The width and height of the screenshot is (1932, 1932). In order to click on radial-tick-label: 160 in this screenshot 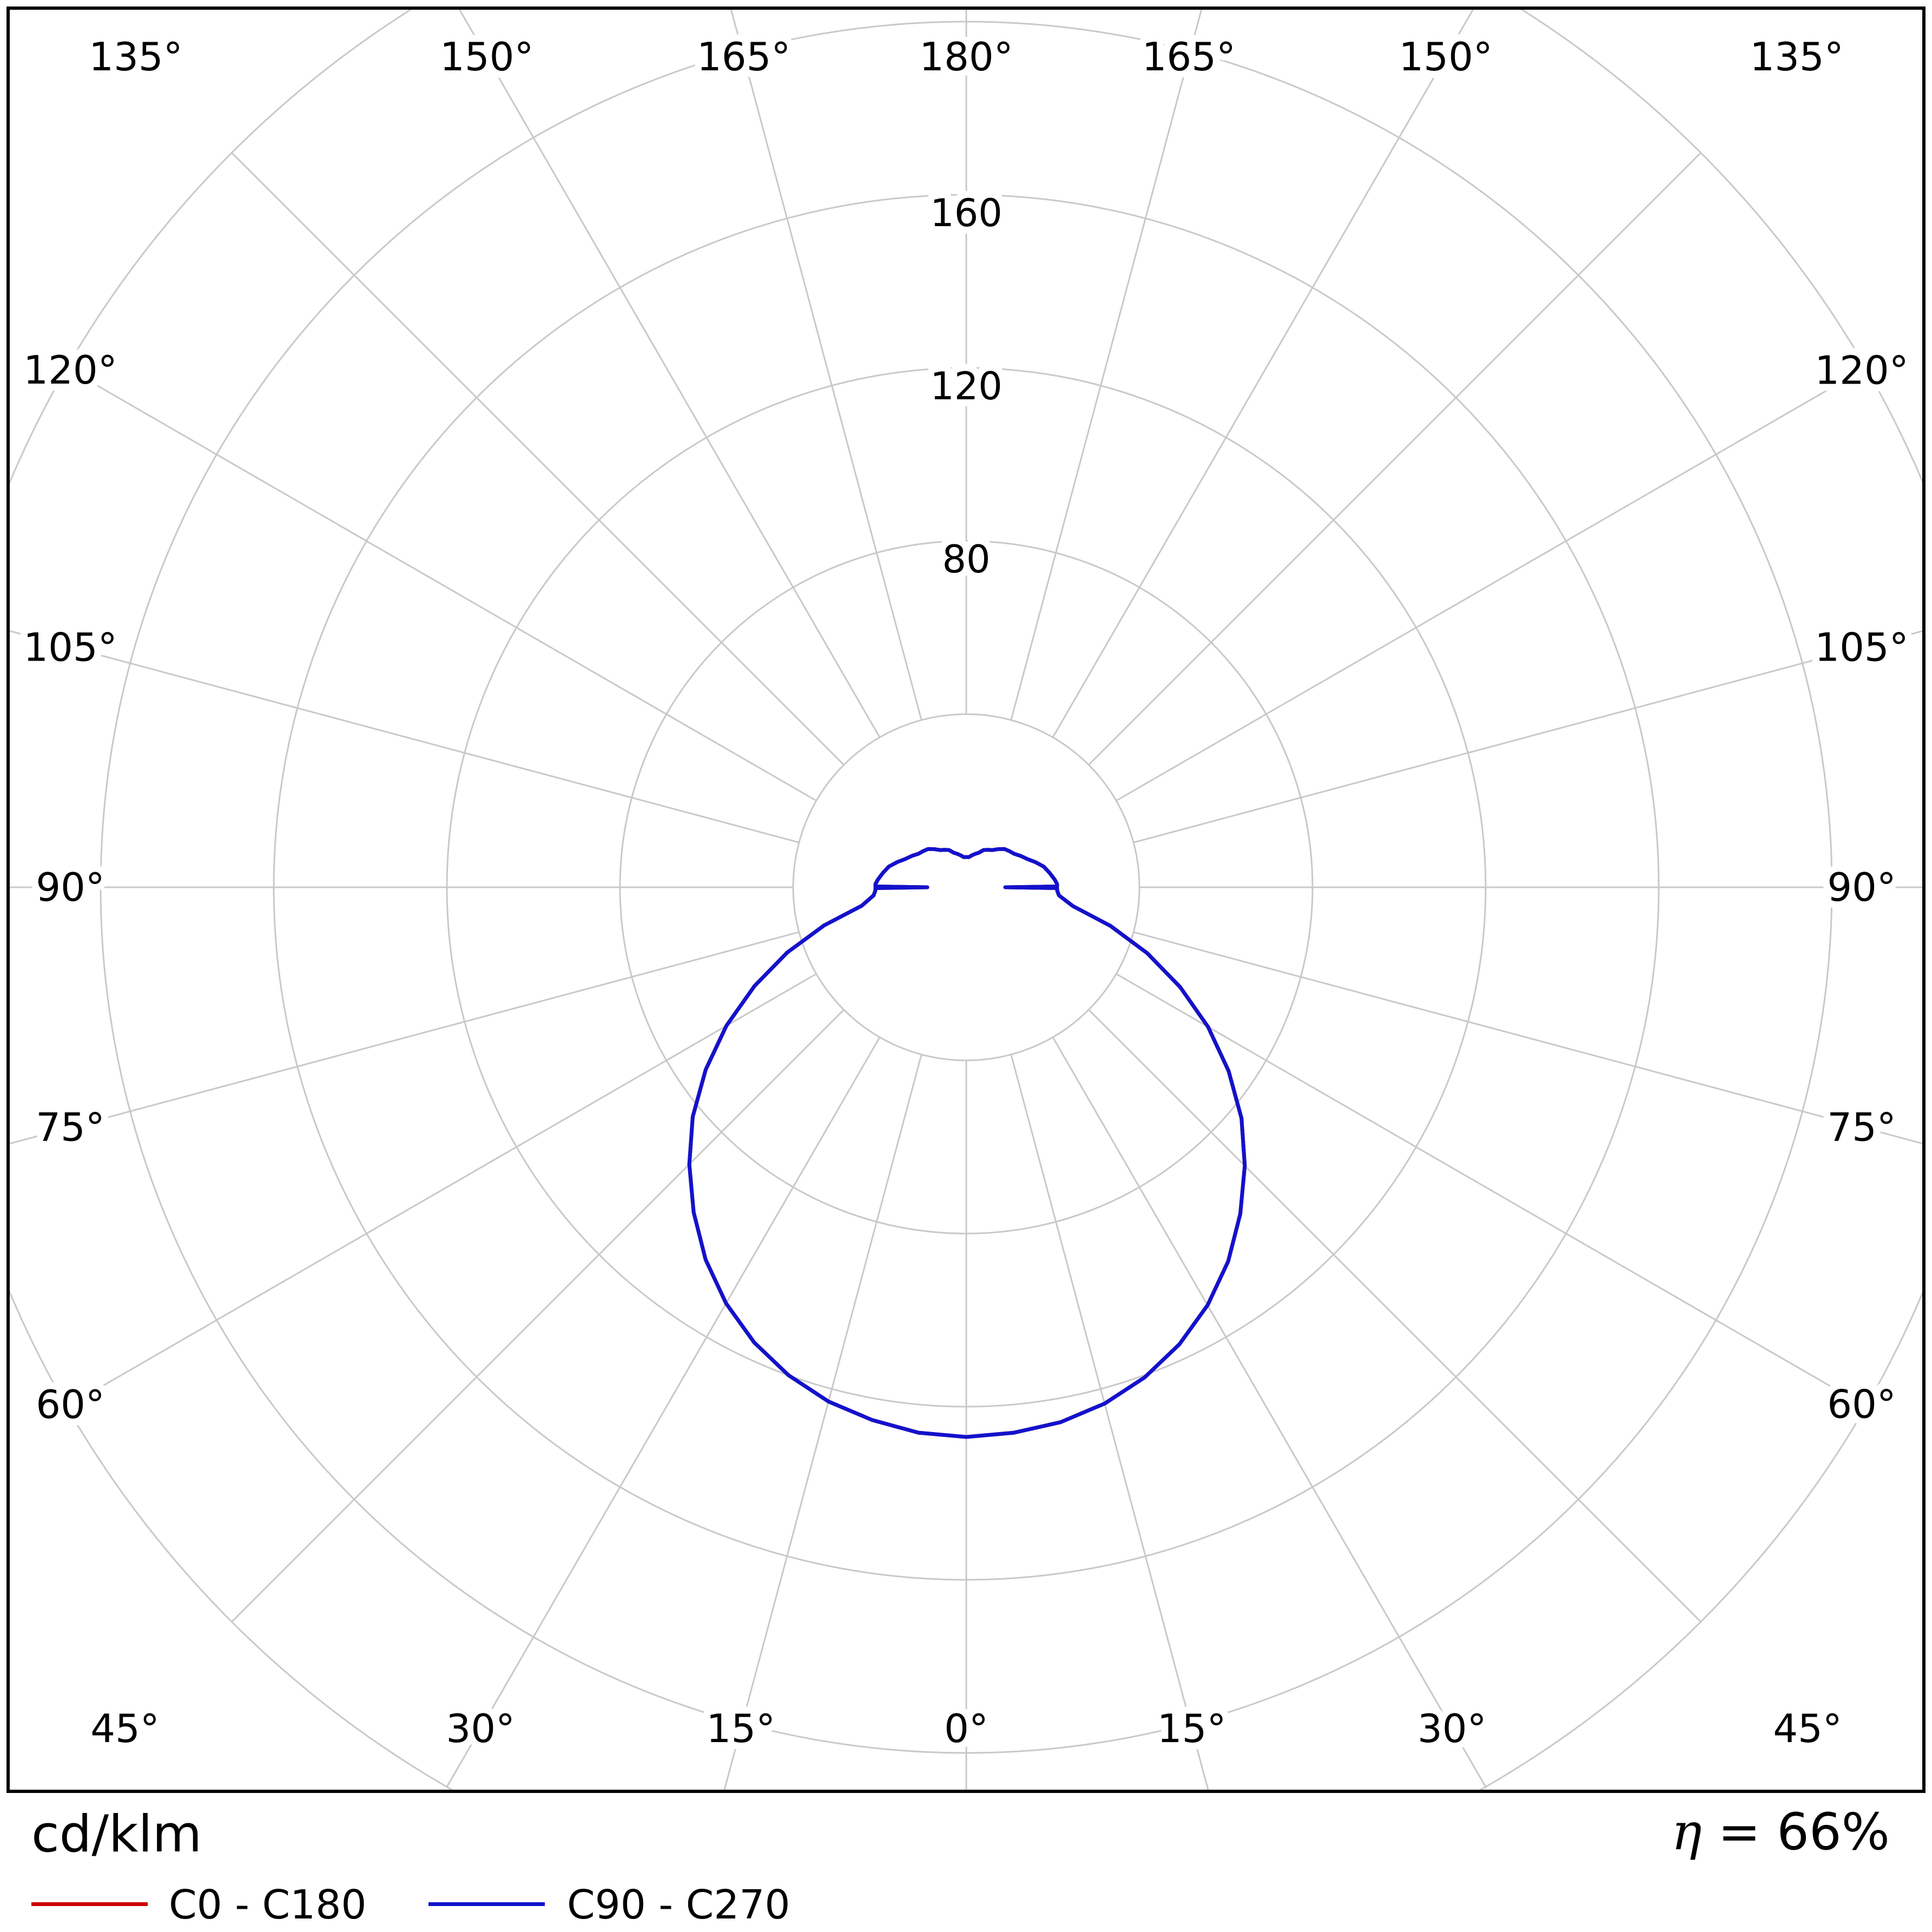, I will do `click(966, 213)`.